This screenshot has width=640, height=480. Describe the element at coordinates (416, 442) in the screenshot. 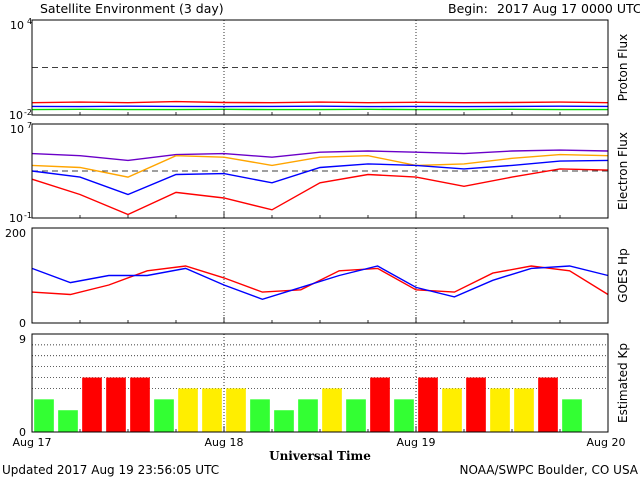

I see `x-tick-aug19: Aug 19` at that location.